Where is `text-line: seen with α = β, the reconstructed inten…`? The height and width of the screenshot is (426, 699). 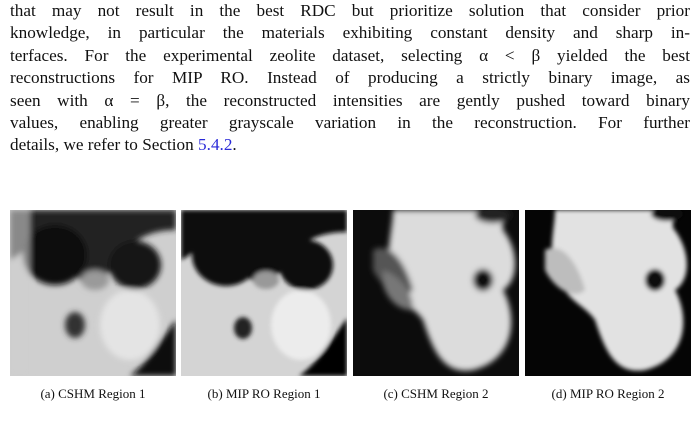 text-line: seen with α = β, the reconstructed inten… is located at coordinates (350, 100).